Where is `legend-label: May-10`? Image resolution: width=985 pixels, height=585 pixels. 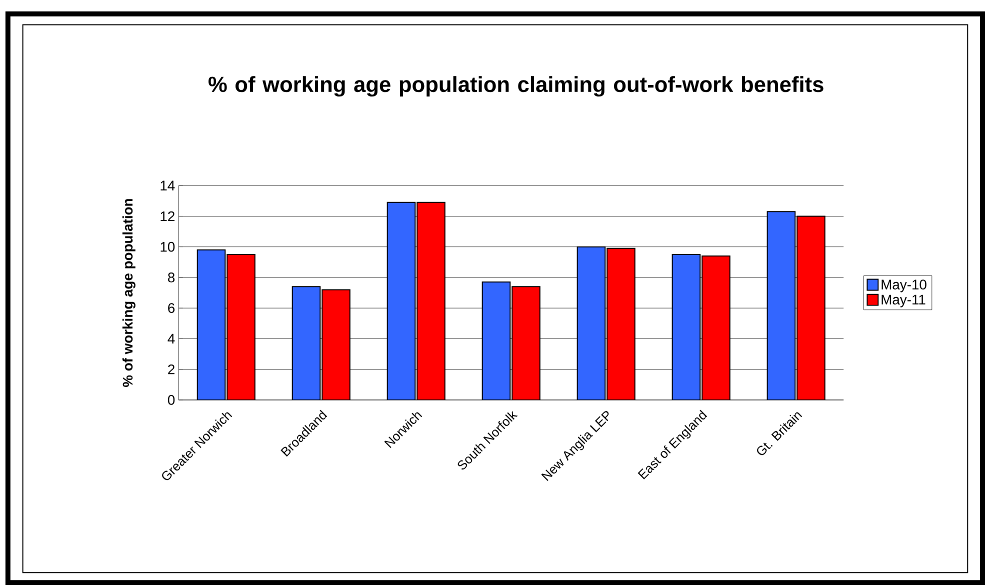
legend-label: May-10 is located at coordinates (904, 286).